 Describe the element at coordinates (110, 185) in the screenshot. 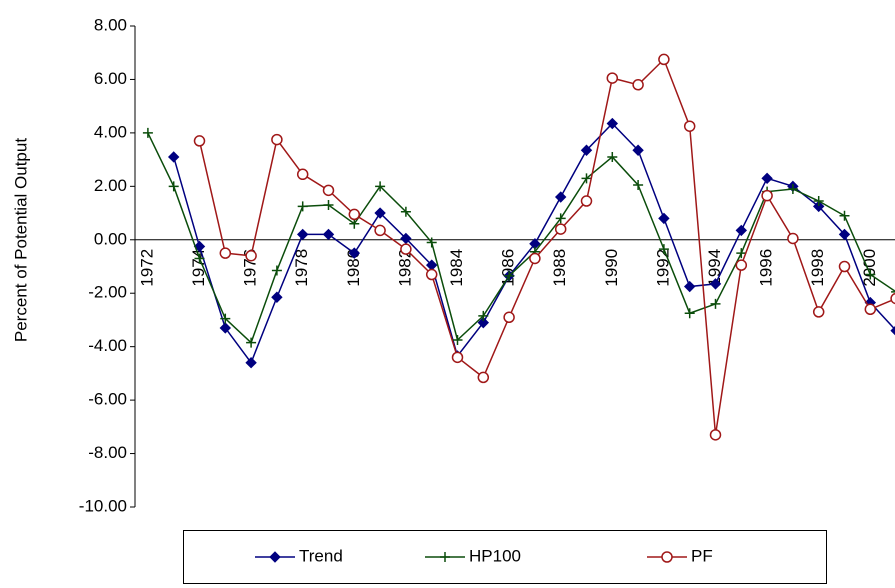

I see `y-tick-label: 2.00` at that location.